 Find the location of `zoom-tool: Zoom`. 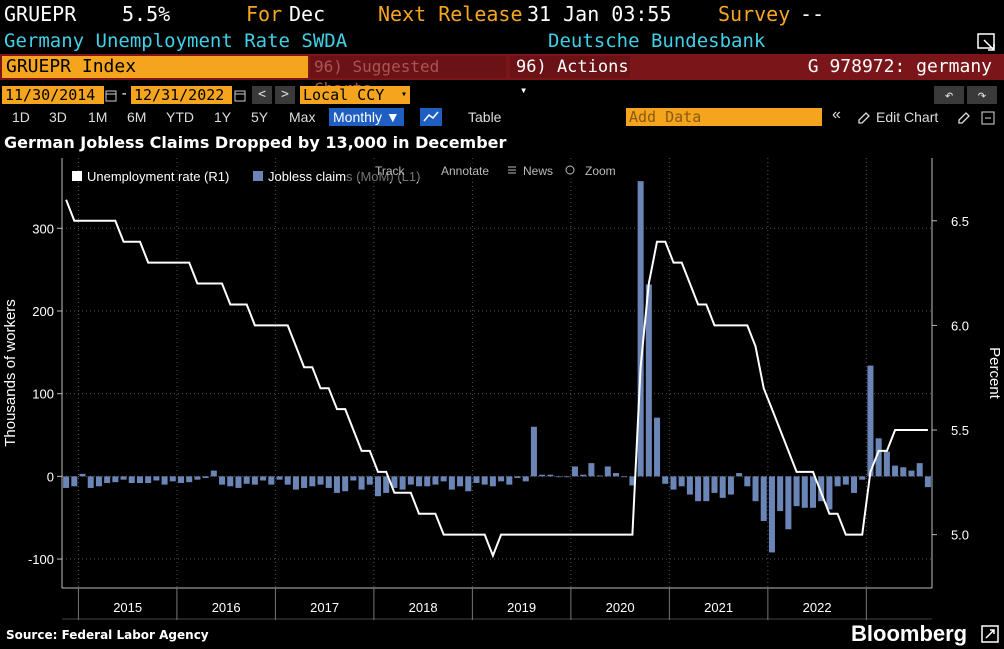

zoom-tool: Zoom is located at coordinates (600, 171).